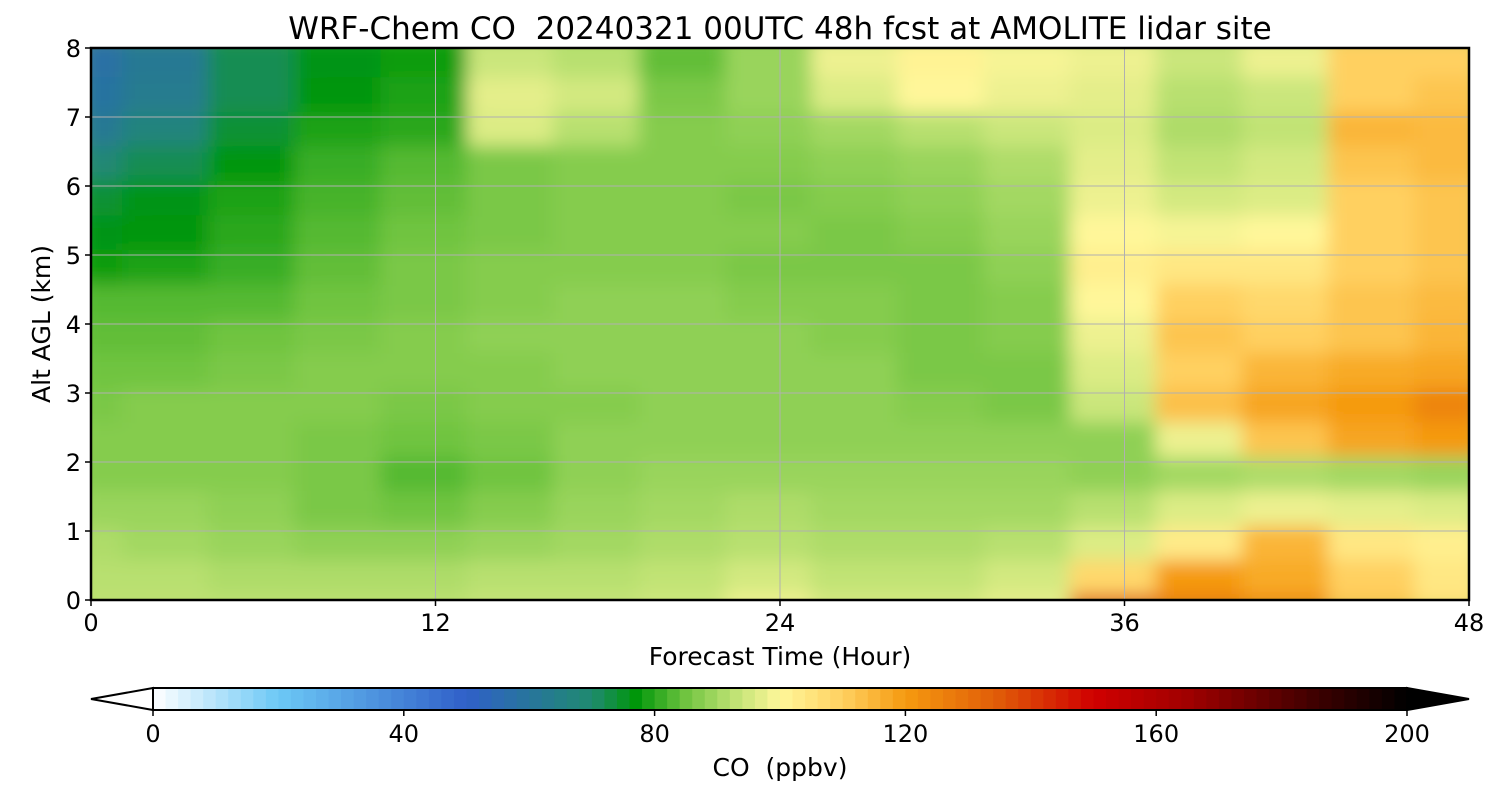 Image resolution: width=1500 pixels, height=800 pixels. What do you see at coordinates (780, 656) in the screenshot?
I see `x-axis-label: Forecast Time (Hour)` at bounding box center [780, 656].